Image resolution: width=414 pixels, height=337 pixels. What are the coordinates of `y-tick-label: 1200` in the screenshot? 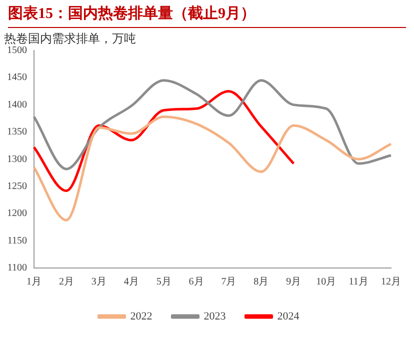 It's located at (17, 214).